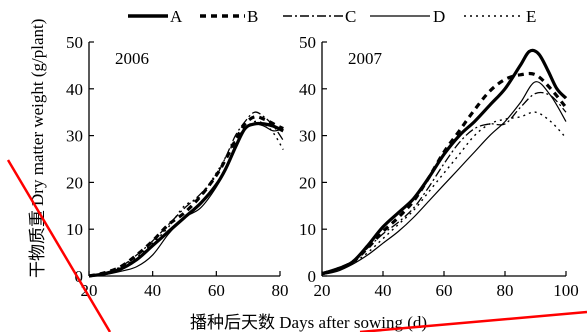  Describe the element at coordinates (439, 16) in the screenshot. I see `legend-label-d: D` at that location.